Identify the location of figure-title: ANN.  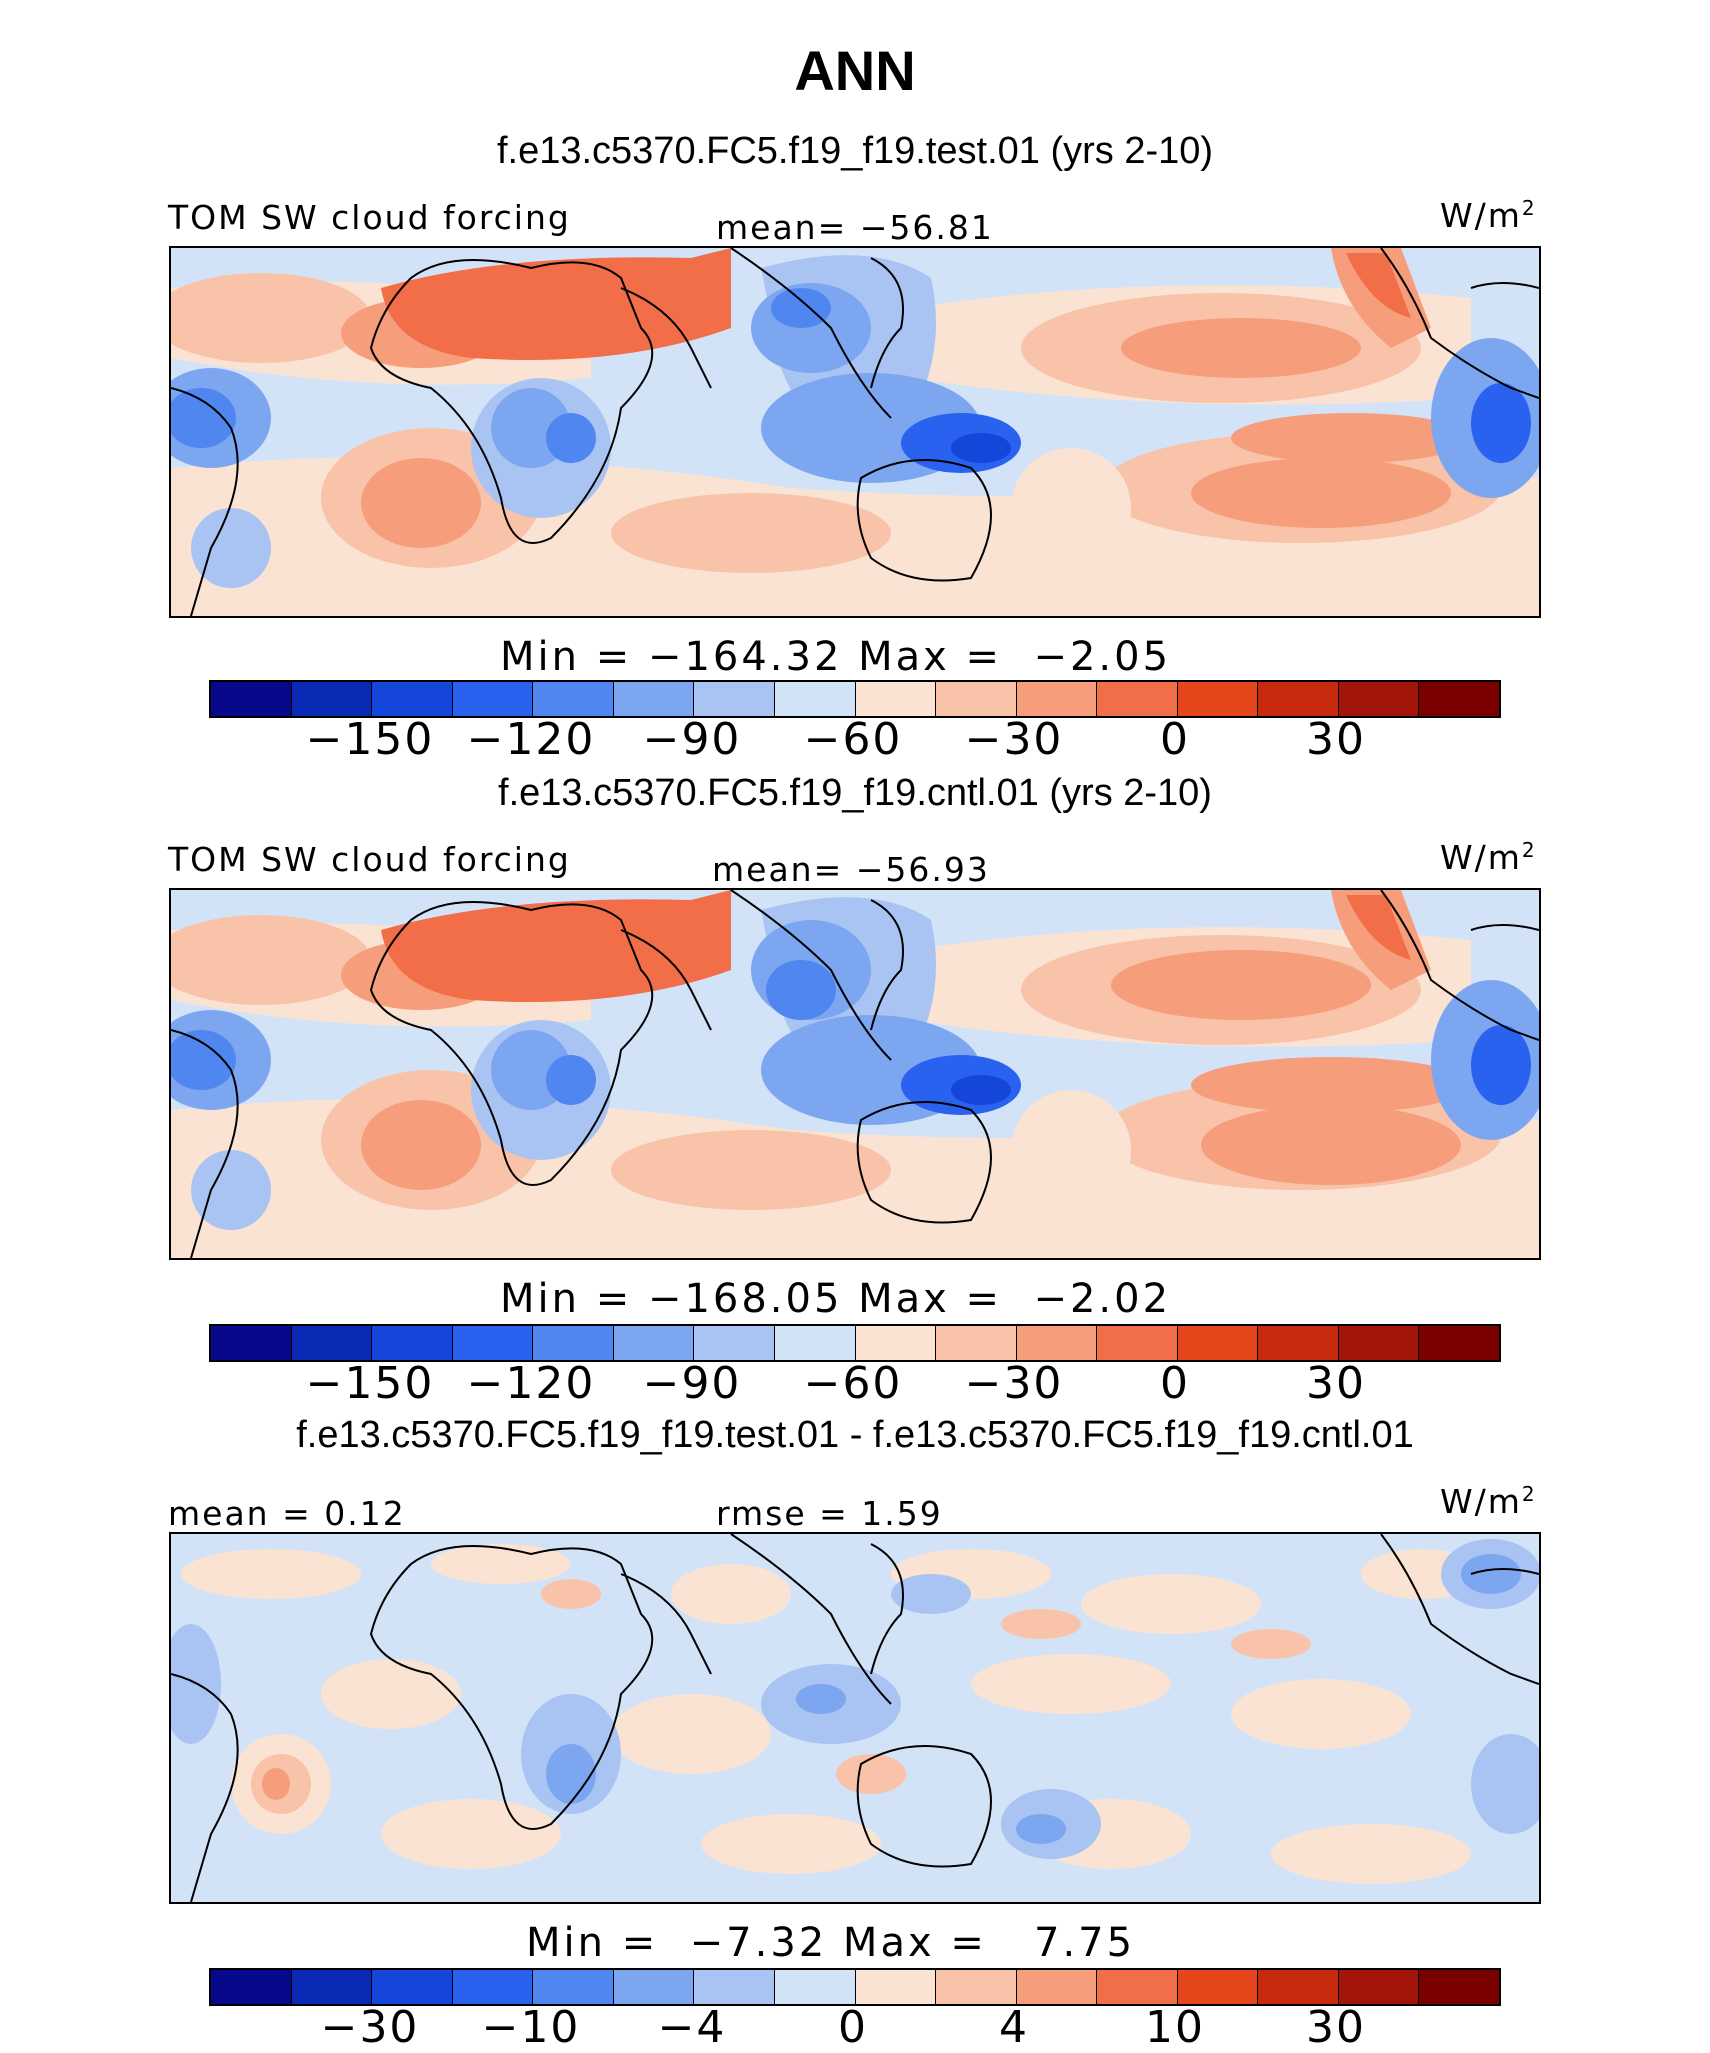
(855, 70).